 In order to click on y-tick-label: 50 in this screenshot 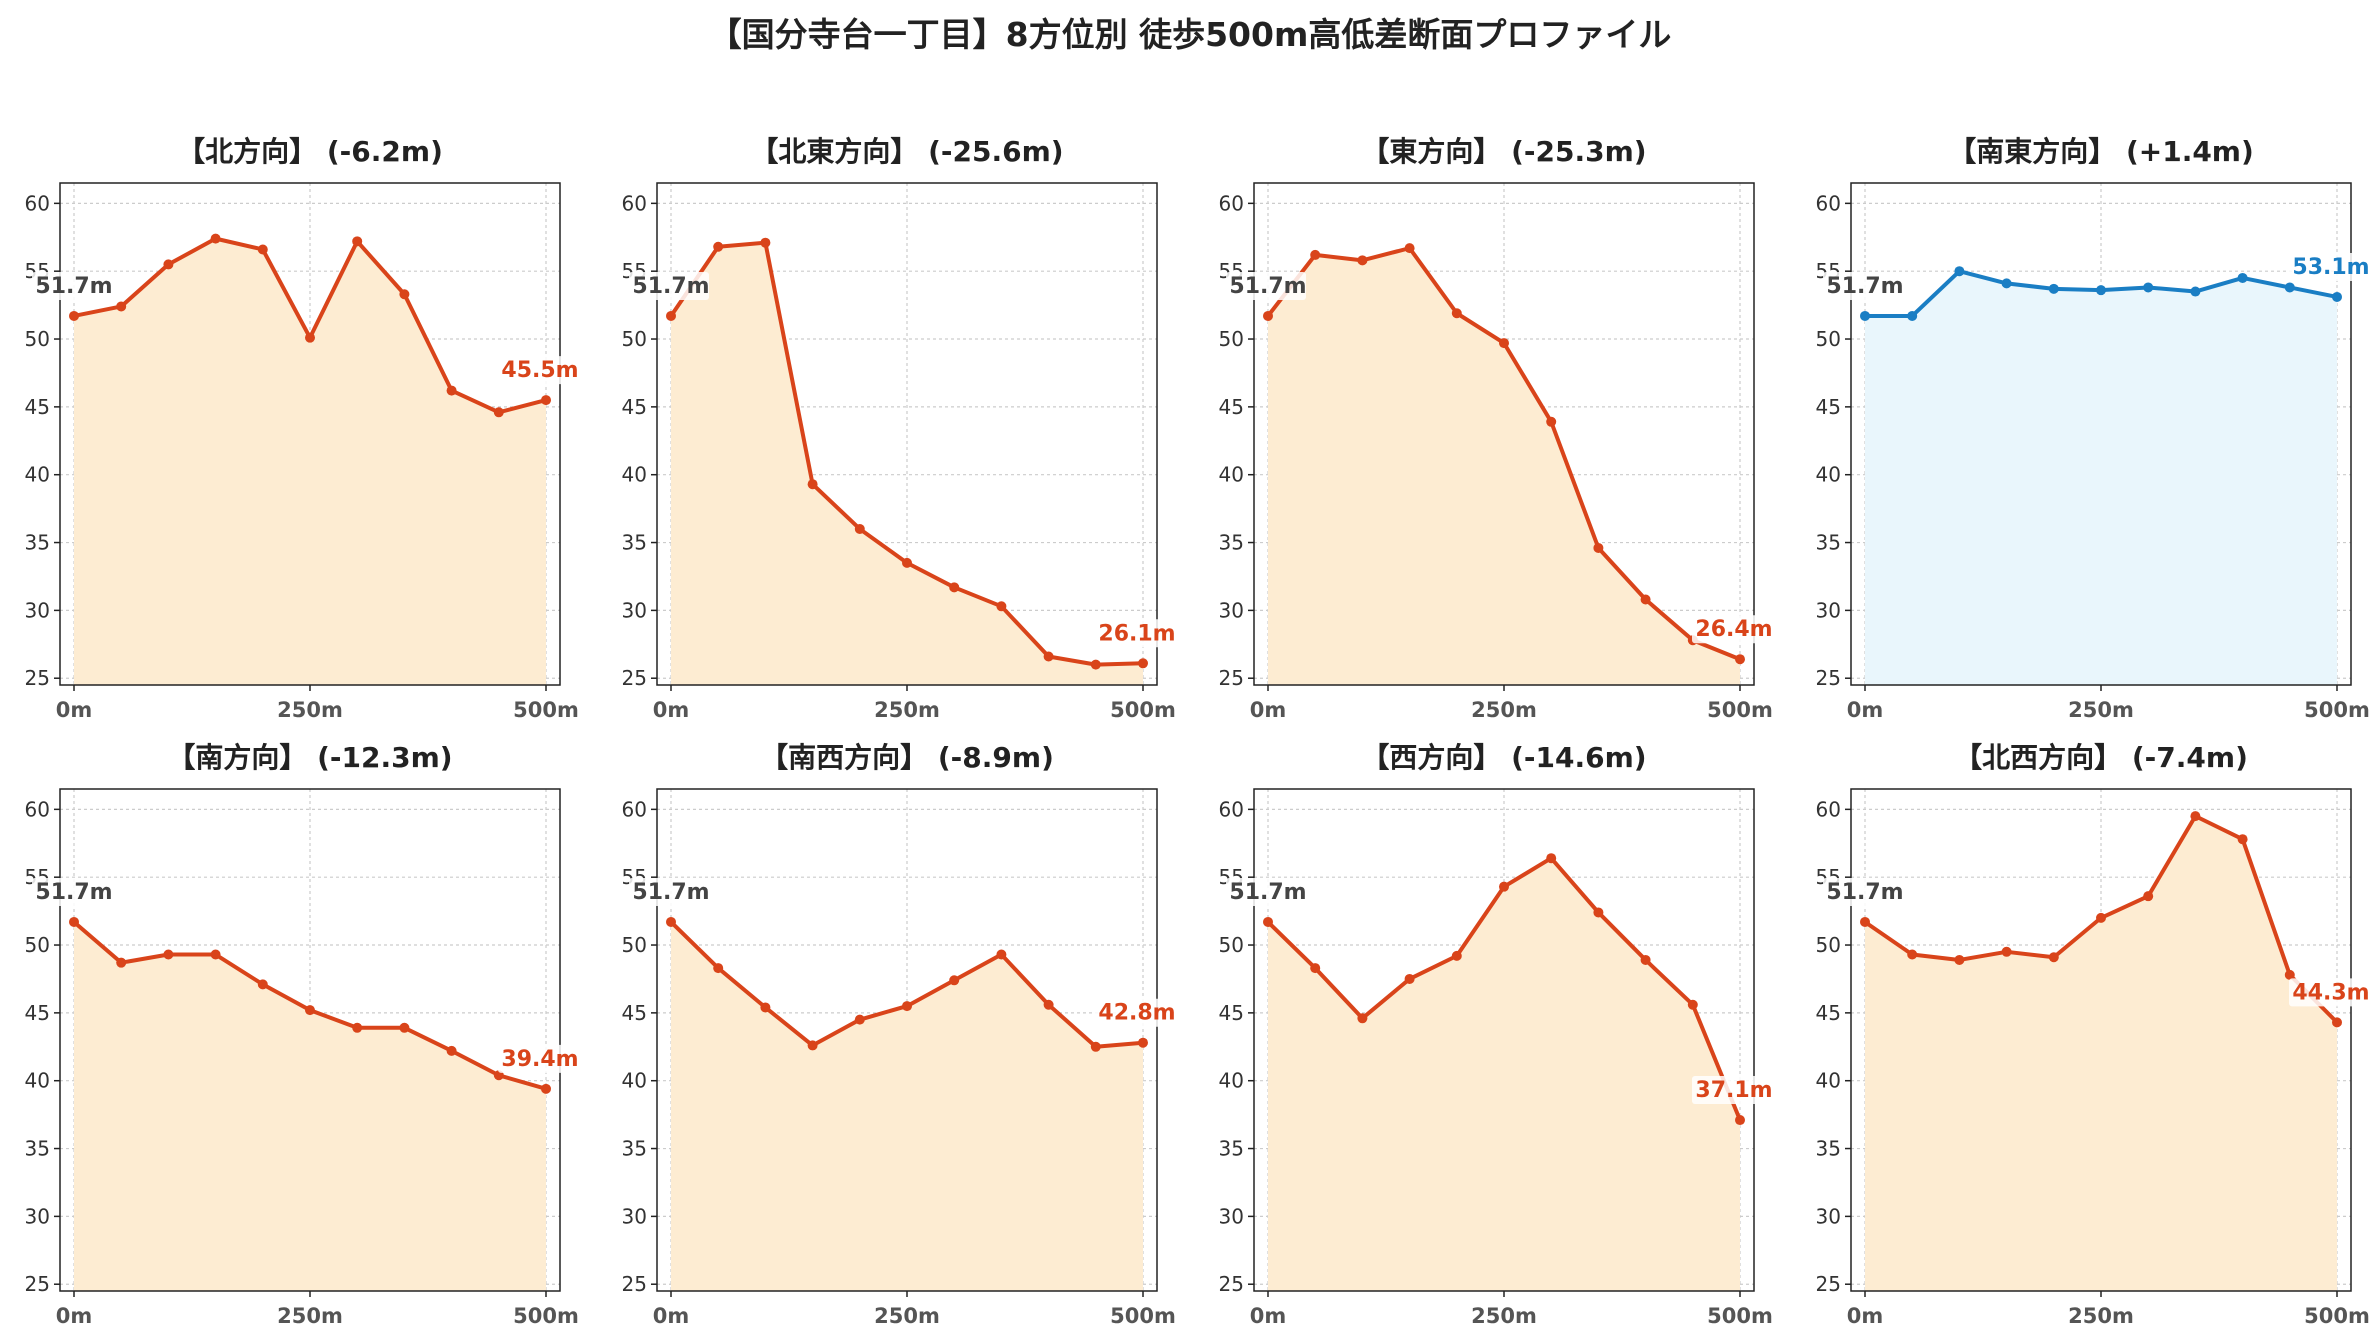, I will do `click(1828, 339)`.